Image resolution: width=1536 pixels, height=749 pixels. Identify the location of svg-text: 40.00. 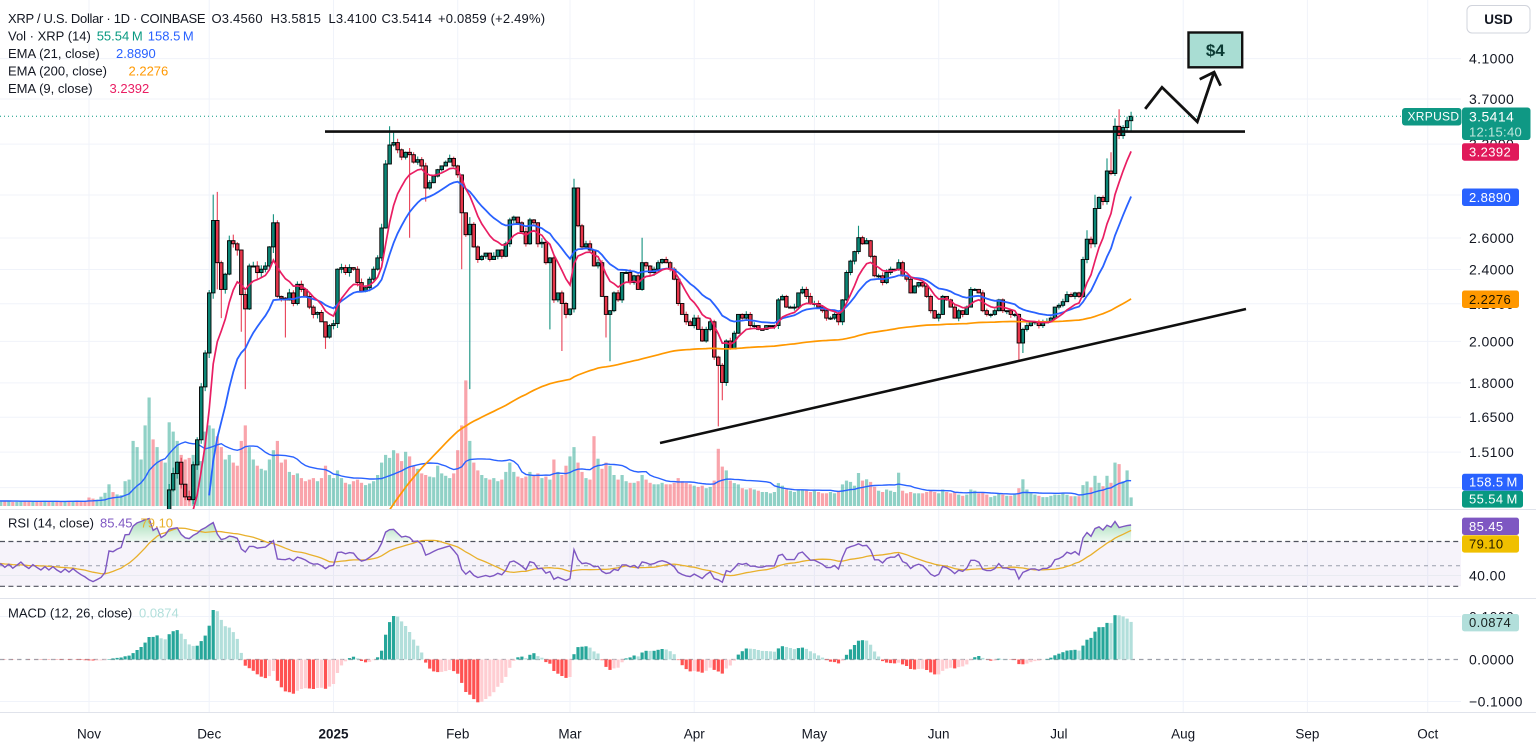
(1487, 576).